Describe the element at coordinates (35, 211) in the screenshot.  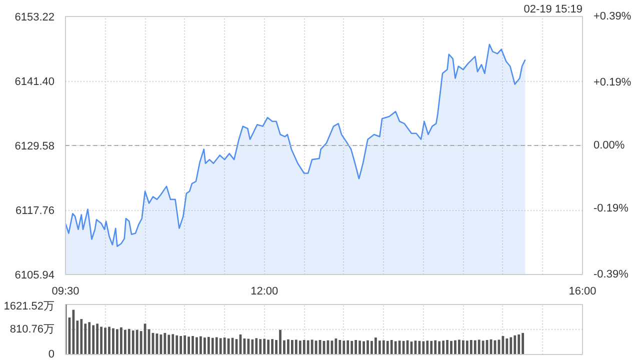
I see `y-tick-label: 6117.76` at that location.